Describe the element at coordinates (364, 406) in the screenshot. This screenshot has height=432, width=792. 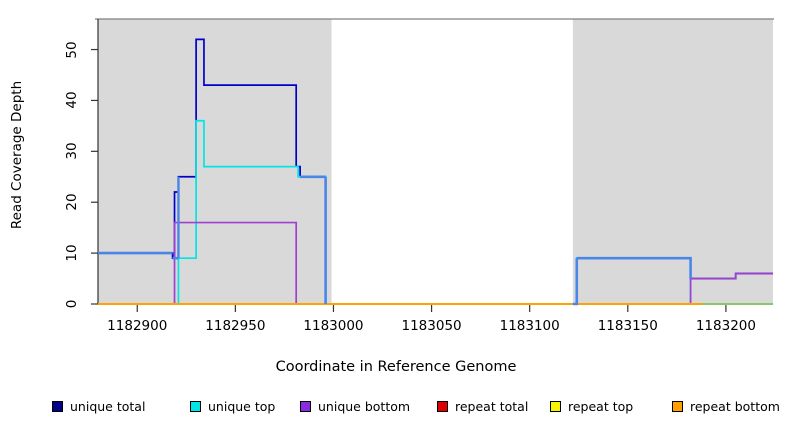
I see `legend-label: unique bottom` at that location.